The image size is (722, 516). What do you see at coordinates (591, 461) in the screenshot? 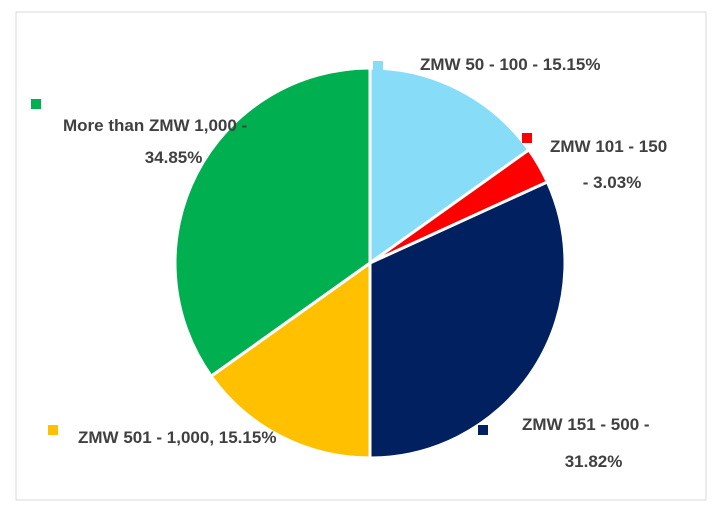
I see `data-label-line: 31.82%` at bounding box center [591, 461].